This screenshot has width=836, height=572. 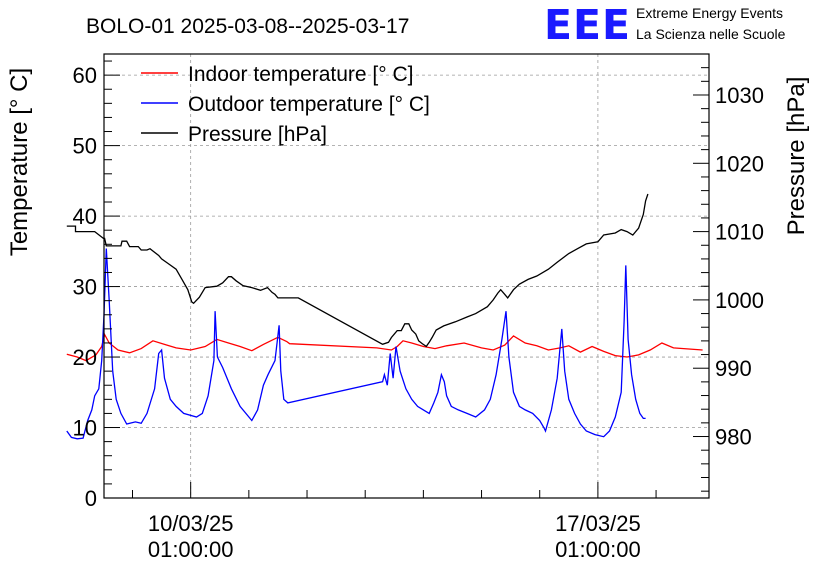 What do you see at coordinates (85, 357) in the screenshot?
I see `y-tick-label: 20` at bounding box center [85, 357].